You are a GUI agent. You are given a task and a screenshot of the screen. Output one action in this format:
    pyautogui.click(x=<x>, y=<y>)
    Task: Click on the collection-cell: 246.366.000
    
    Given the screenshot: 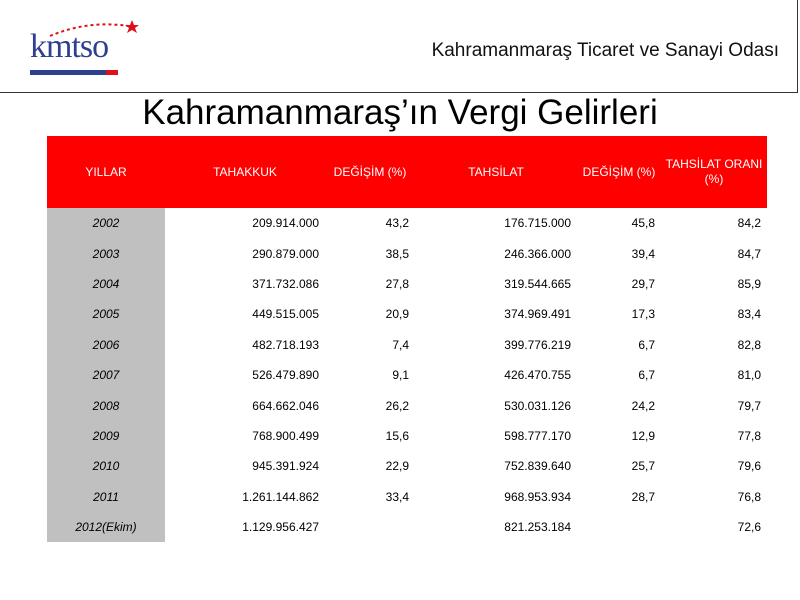 What is the action you would take?
    pyautogui.click(x=537, y=253)
    